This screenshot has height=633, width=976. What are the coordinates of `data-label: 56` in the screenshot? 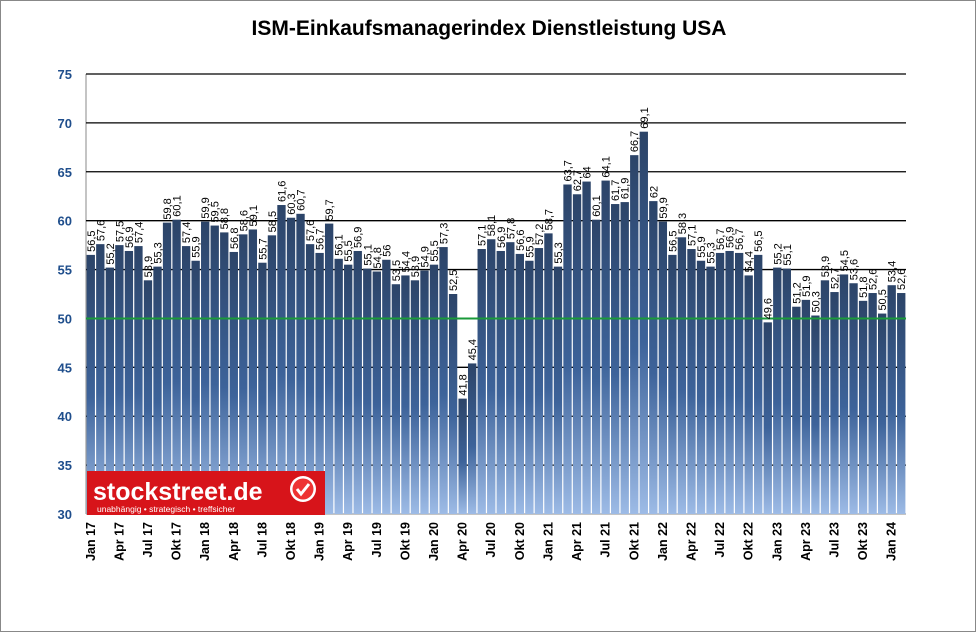 It's located at (387, 251).